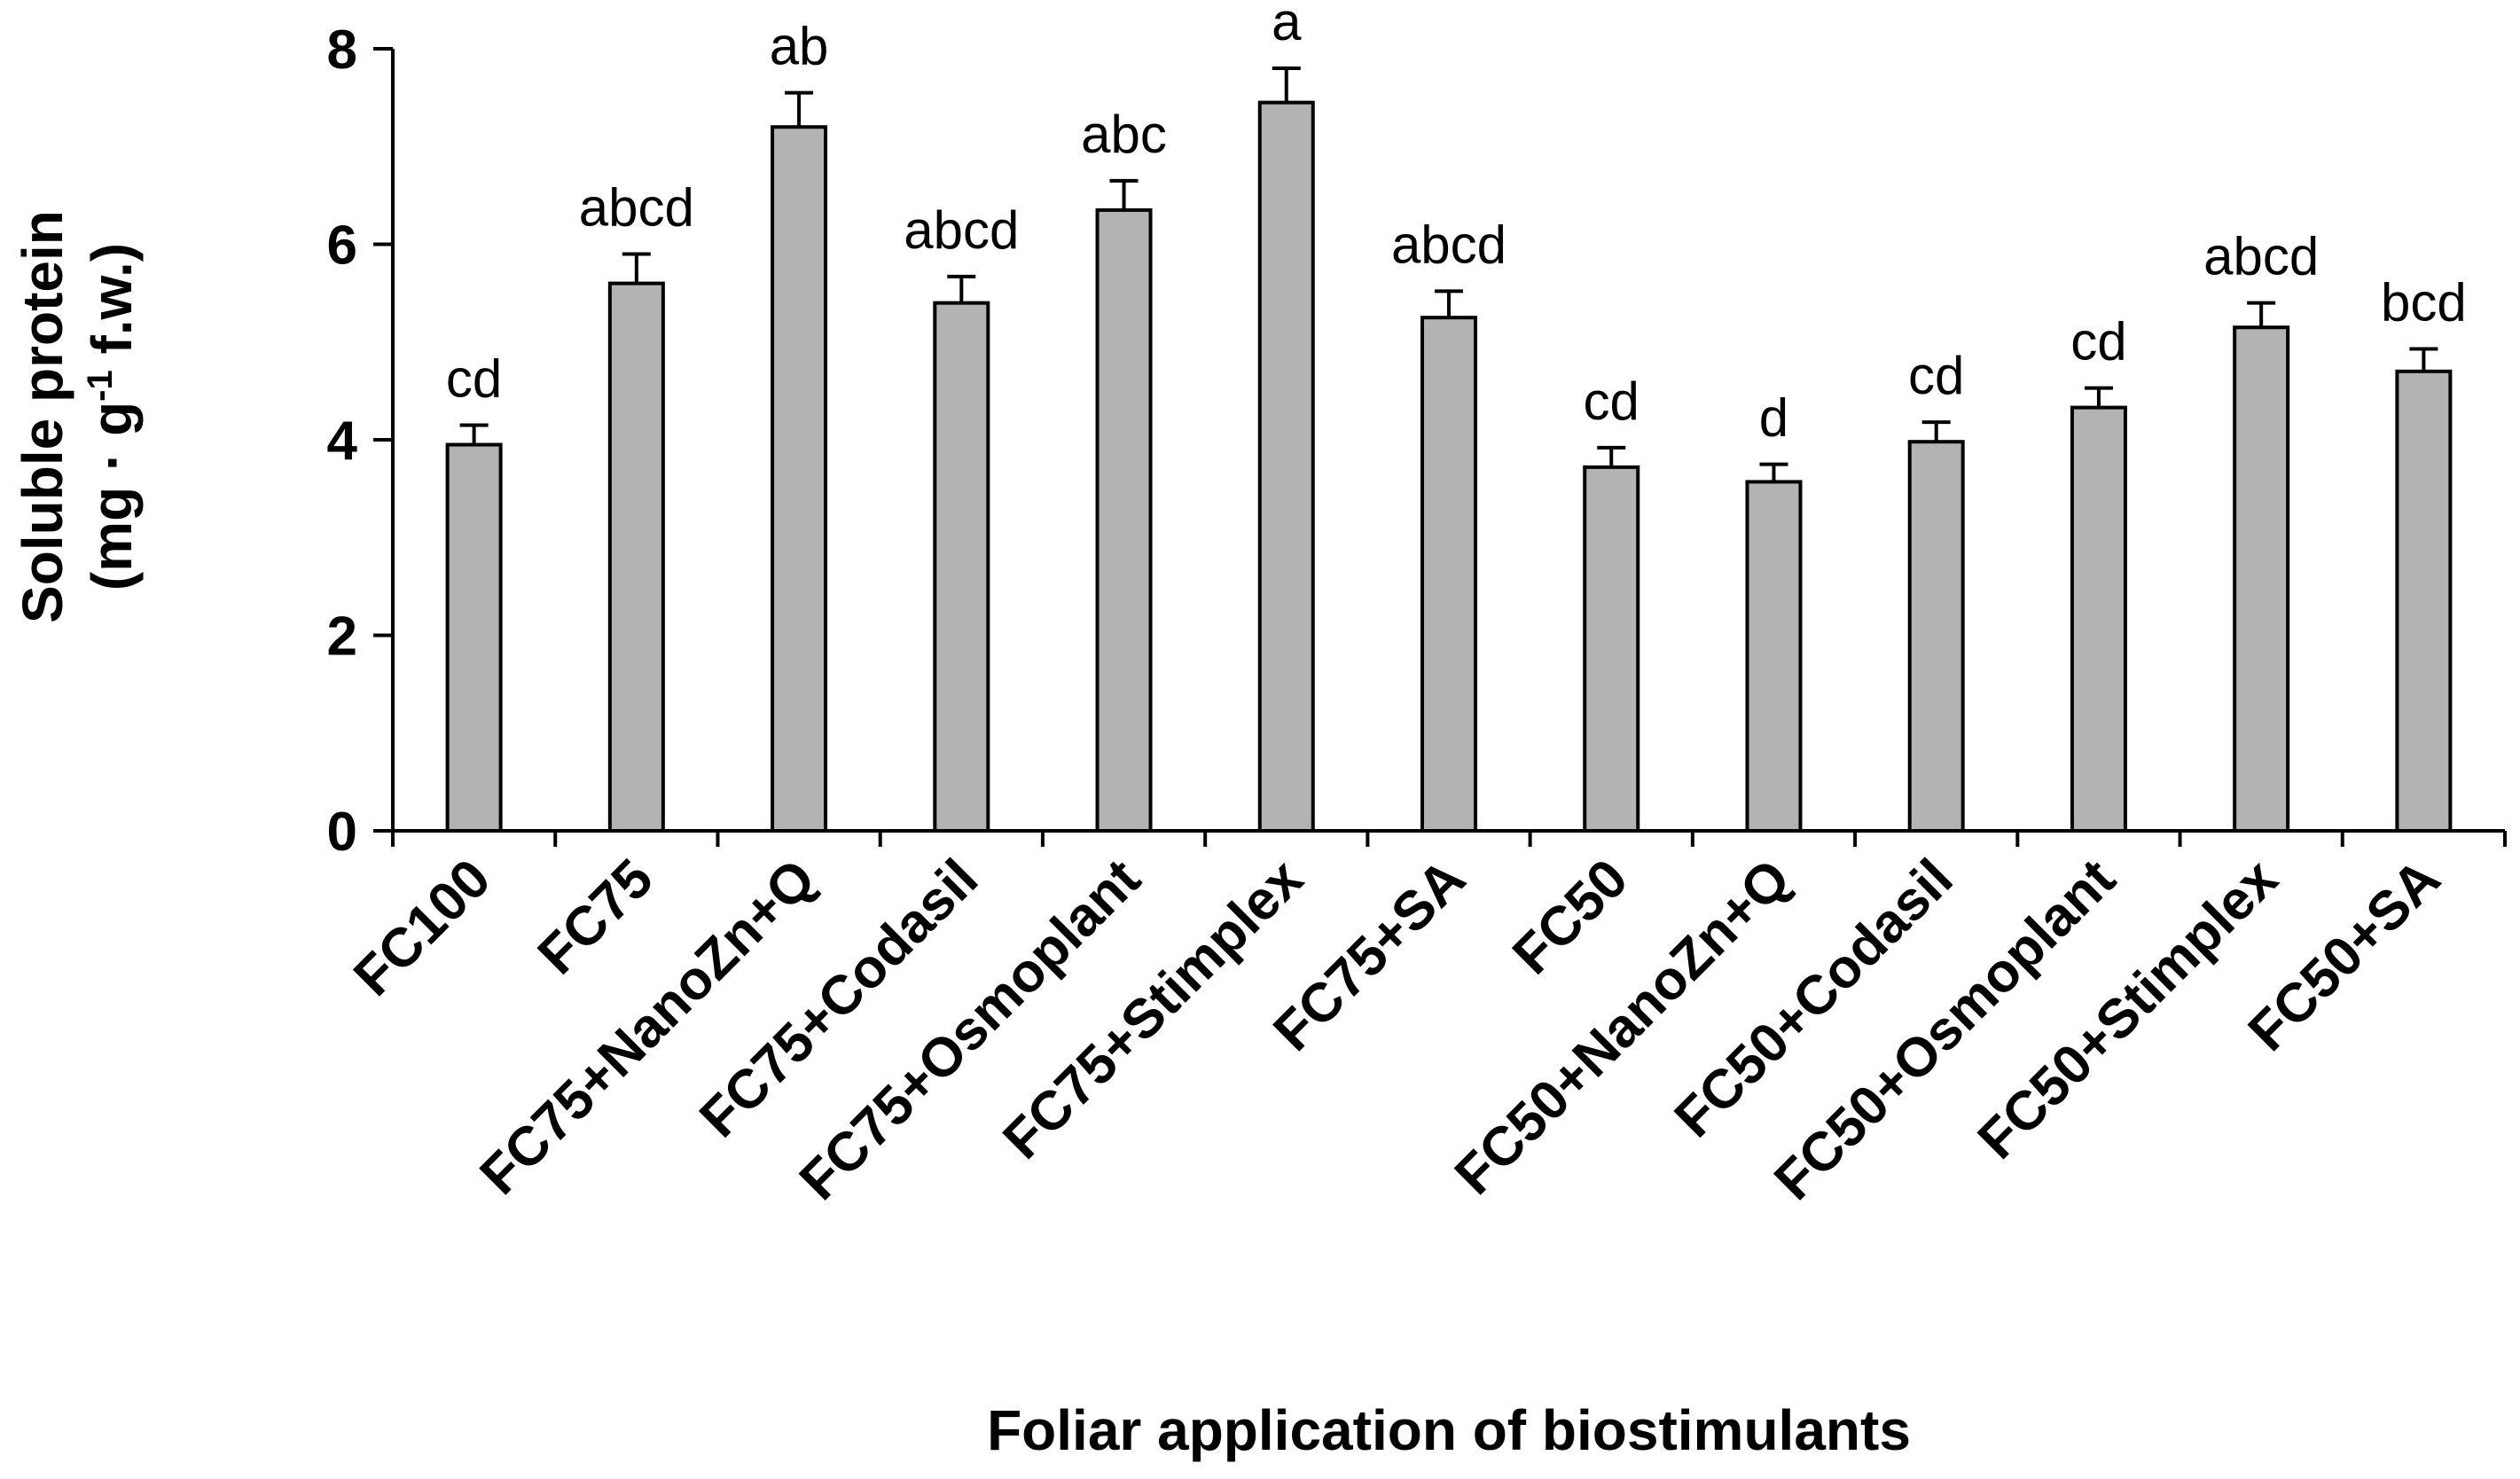 Image resolution: width=2520 pixels, height=1479 pixels. What do you see at coordinates (1773, 418) in the screenshot?
I see `significance-letter: d` at bounding box center [1773, 418].